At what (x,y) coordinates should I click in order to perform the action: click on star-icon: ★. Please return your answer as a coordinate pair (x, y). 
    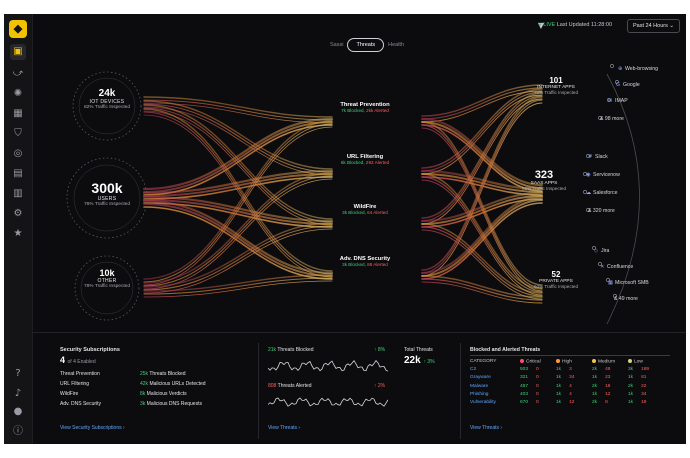
    Looking at the image, I should click on (18, 233).